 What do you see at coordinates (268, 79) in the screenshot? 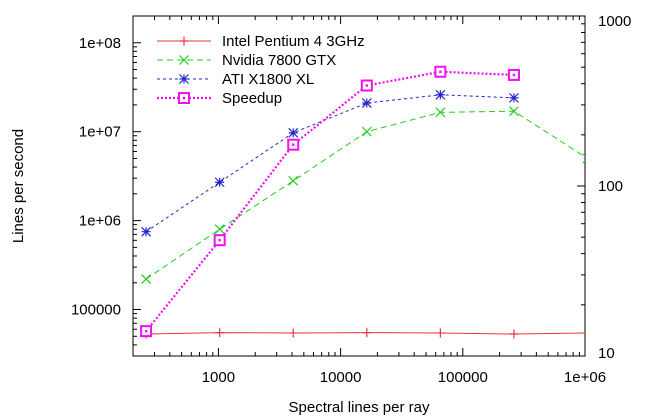
I see `legend-label: ATI X1800 XL` at bounding box center [268, 79].